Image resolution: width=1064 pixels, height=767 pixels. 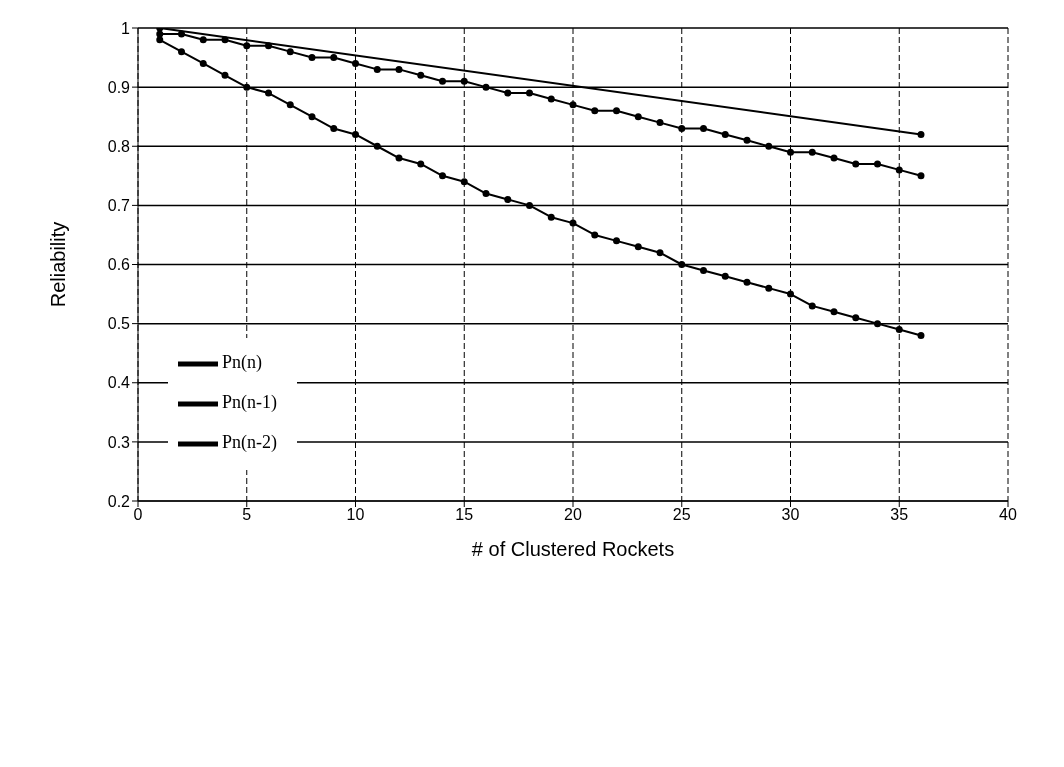 I want to click on x-tick-label: 35, so click(x=899, y=515).